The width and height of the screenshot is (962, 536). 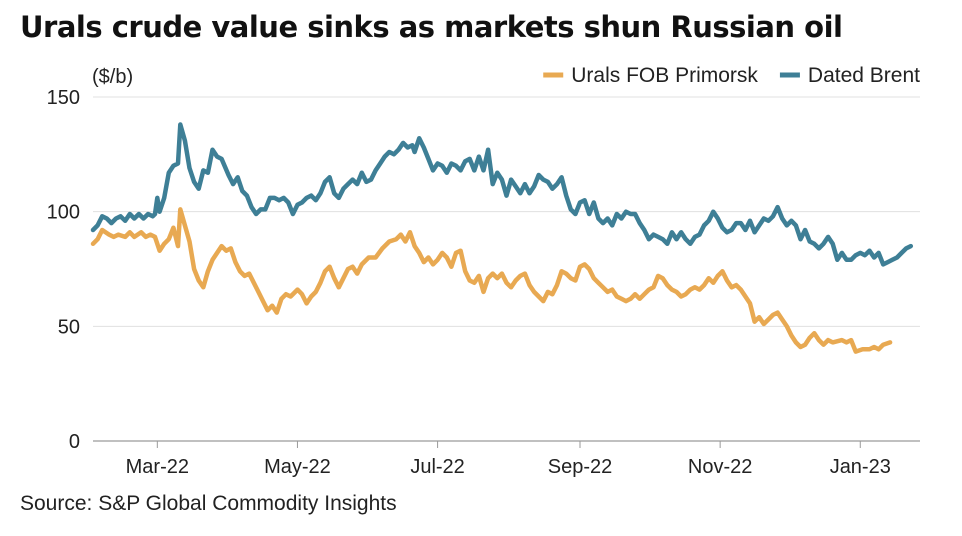 I want to click on legend-item: Urals FOB Primorsk, so click(x=650, y=75).